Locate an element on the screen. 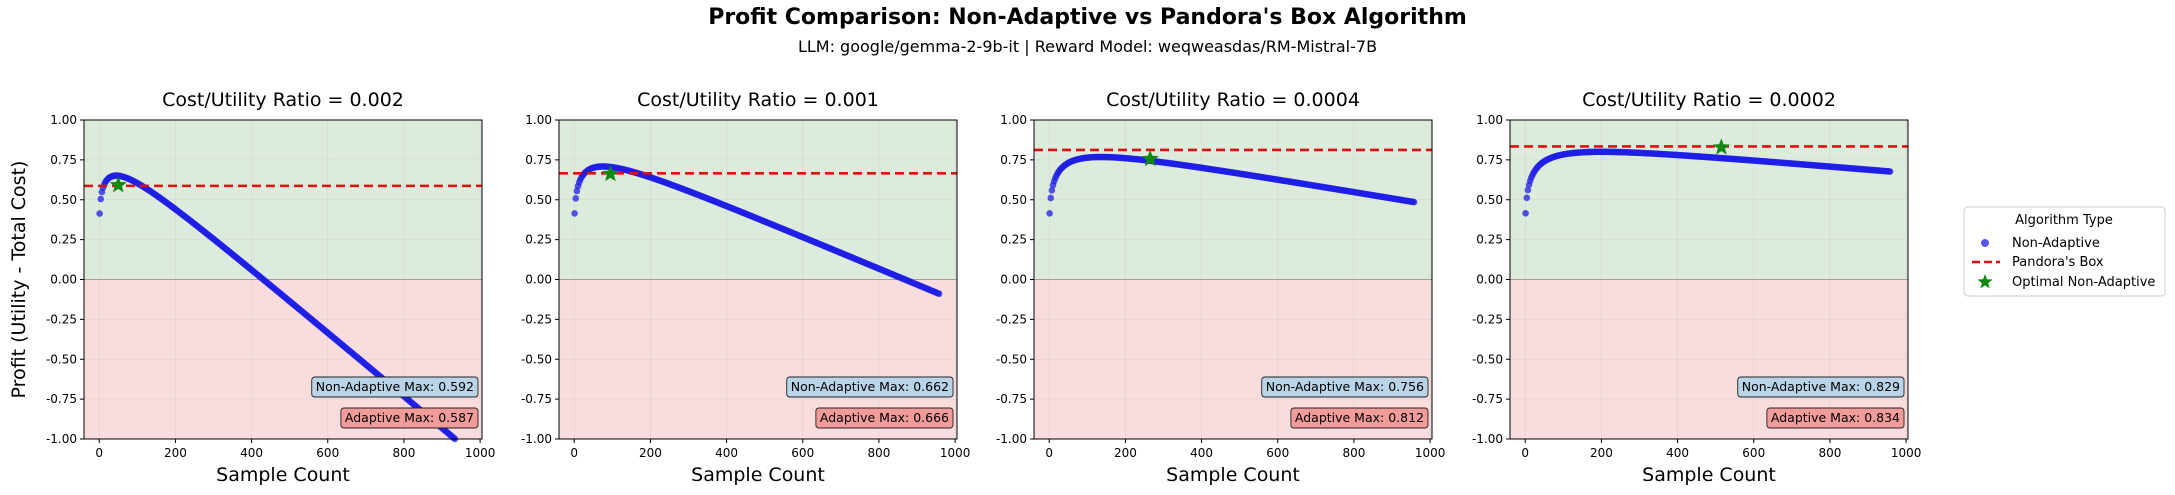  adaptive-max-box: Adaptive Max: 0.587 is located at coordinates (409, 418).